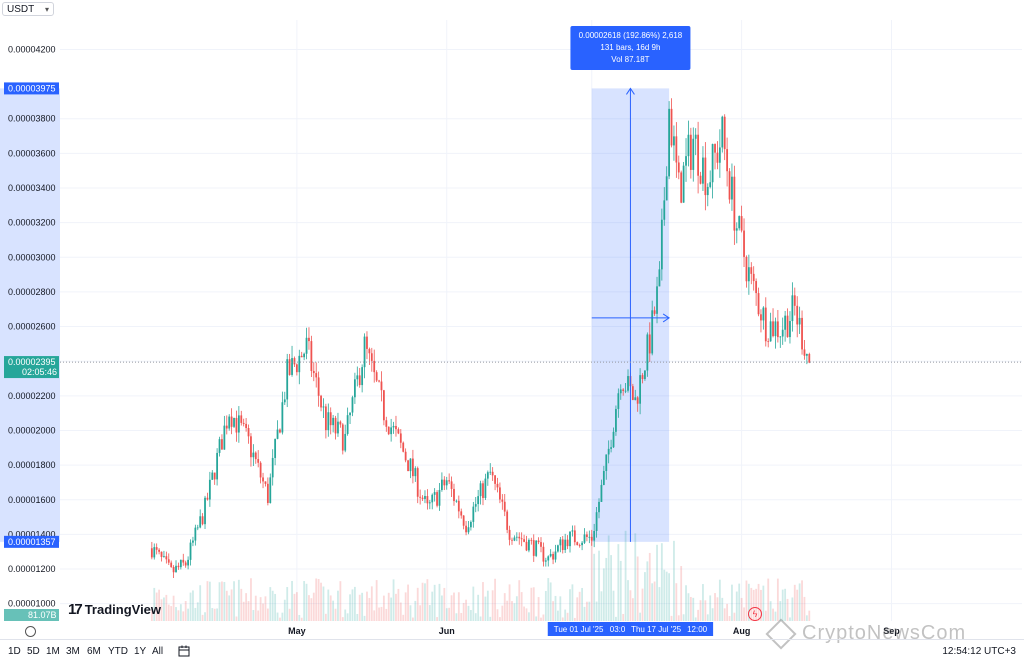 The image size is (1024, 664). I want to click on timeframe-1m: 1M, so click(53, 651).